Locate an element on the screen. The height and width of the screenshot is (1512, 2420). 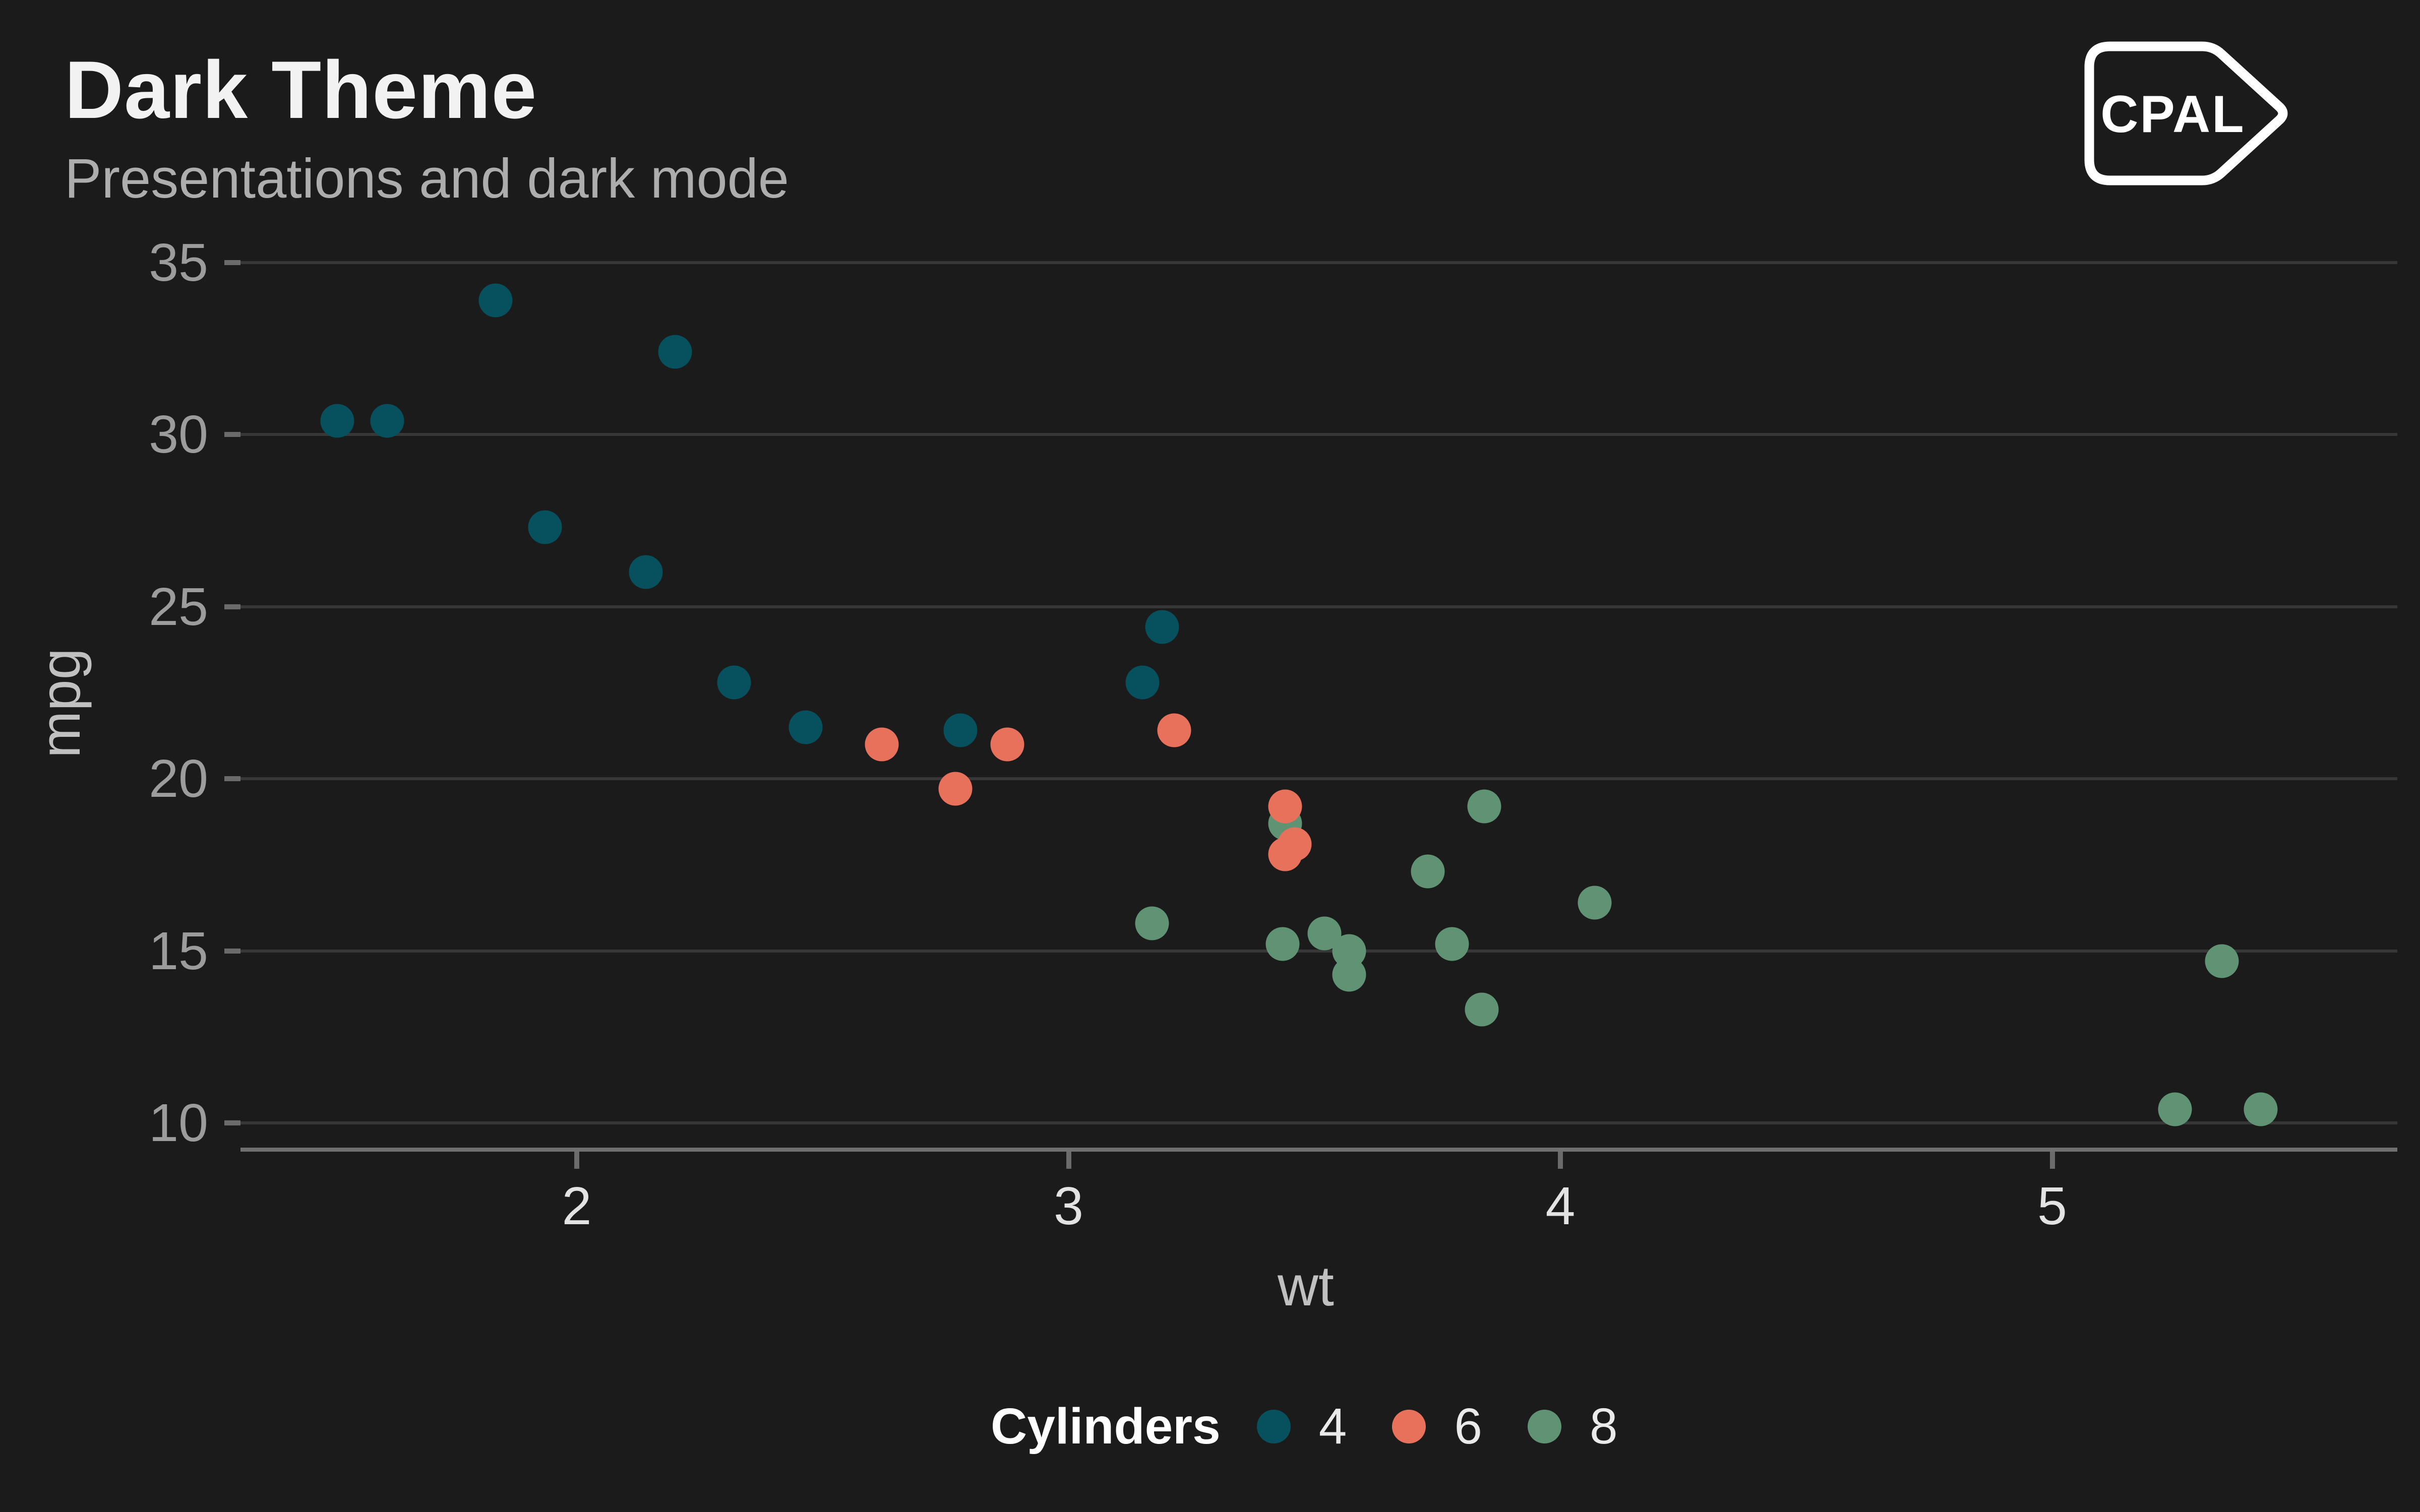
page-subtitle: Presentations and dark mode is located at coordinates (427, 179).